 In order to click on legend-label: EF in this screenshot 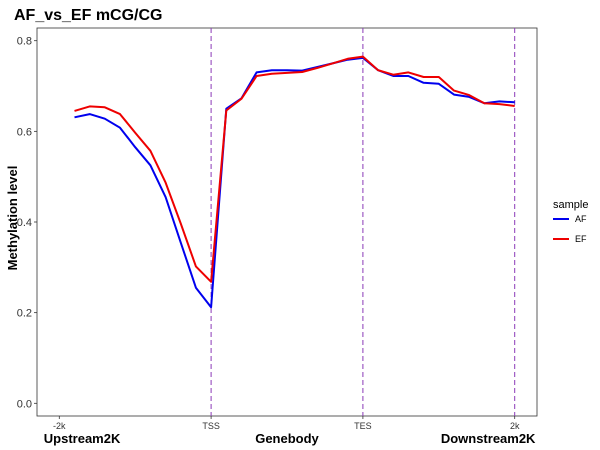, I will do `click(581, 239)`.